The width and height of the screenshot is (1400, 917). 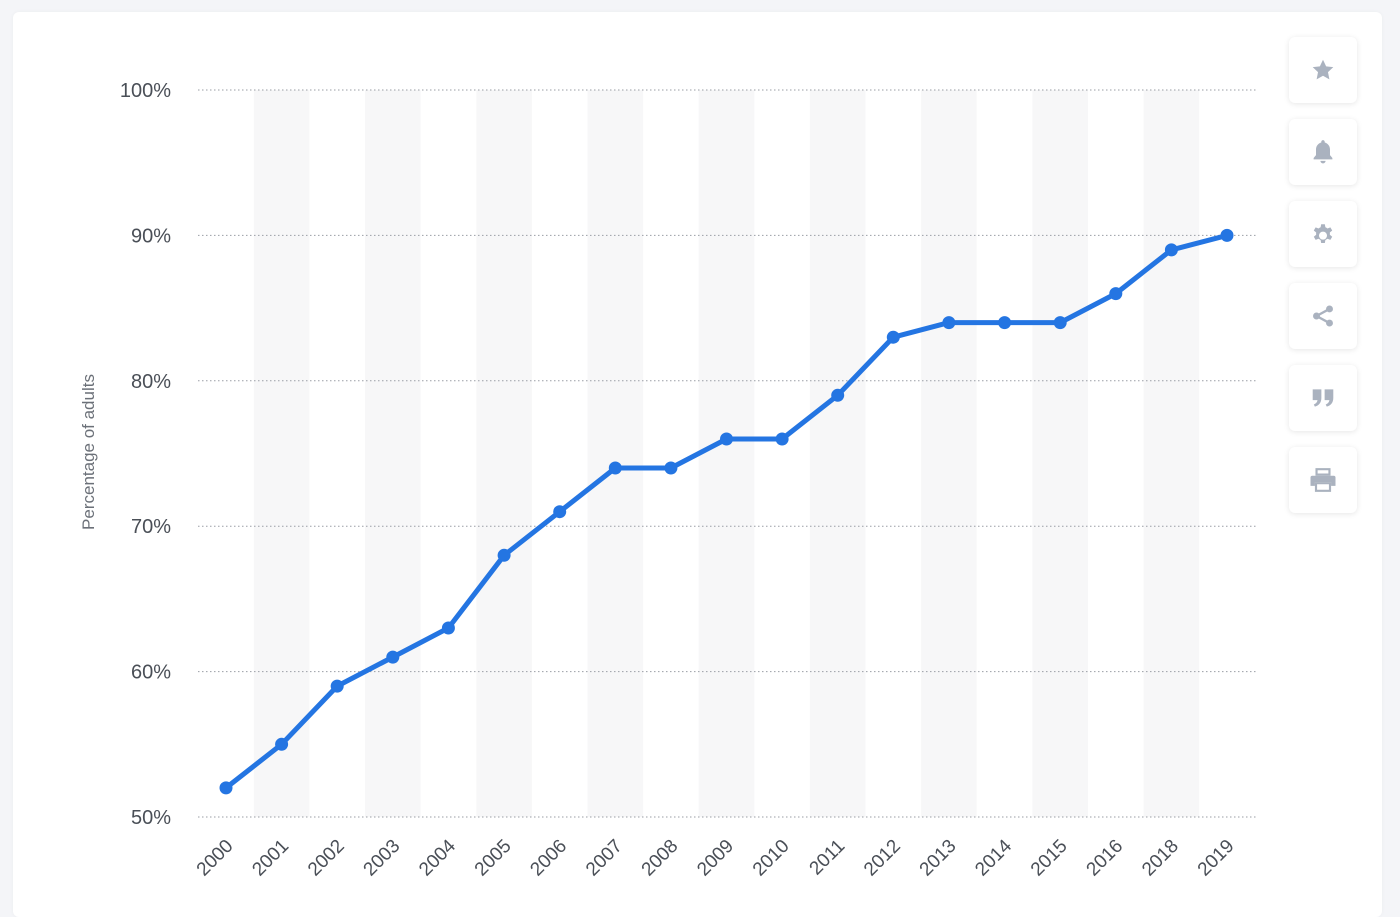 What do you see at coordinates (1105, 858) in the screenshot?
I see `x-tick-label: 2016` at bounding box center [1105, 858].